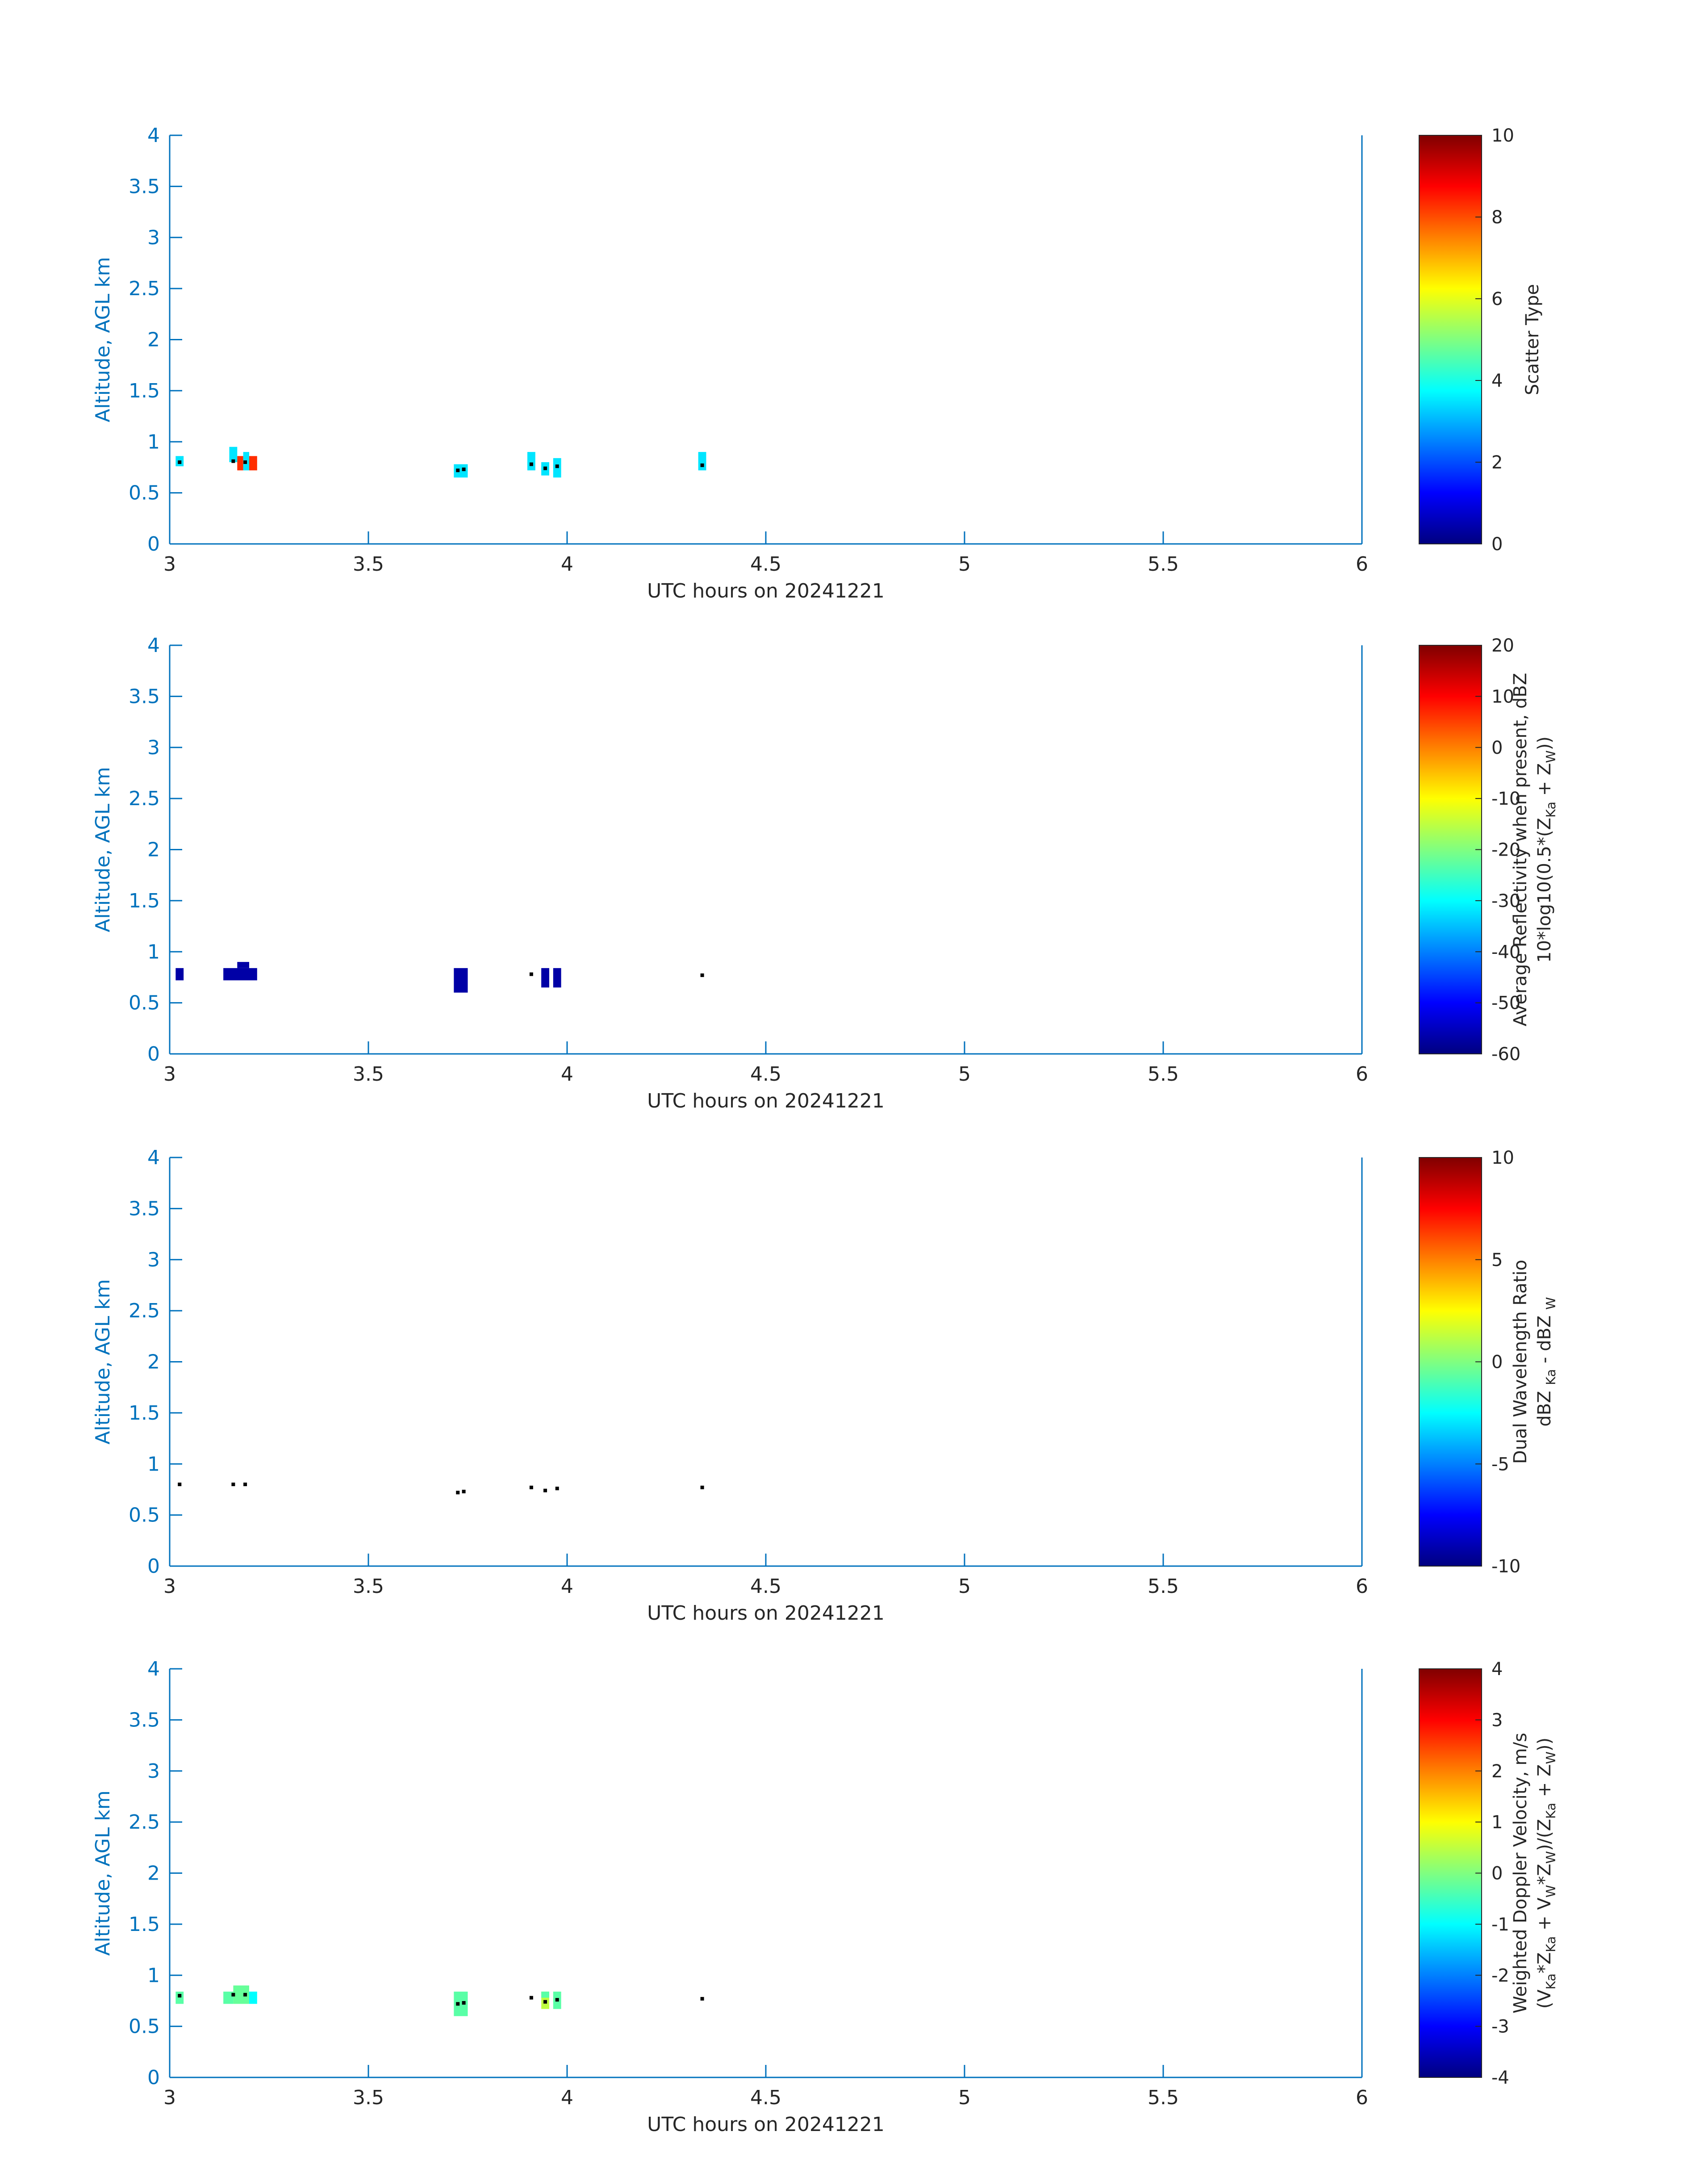 Image resolution: width=1708 pixels, height=2177 pixels. I want to click on colorbar-label: Dual Wavelength Ratio, so click(1520, 1362).